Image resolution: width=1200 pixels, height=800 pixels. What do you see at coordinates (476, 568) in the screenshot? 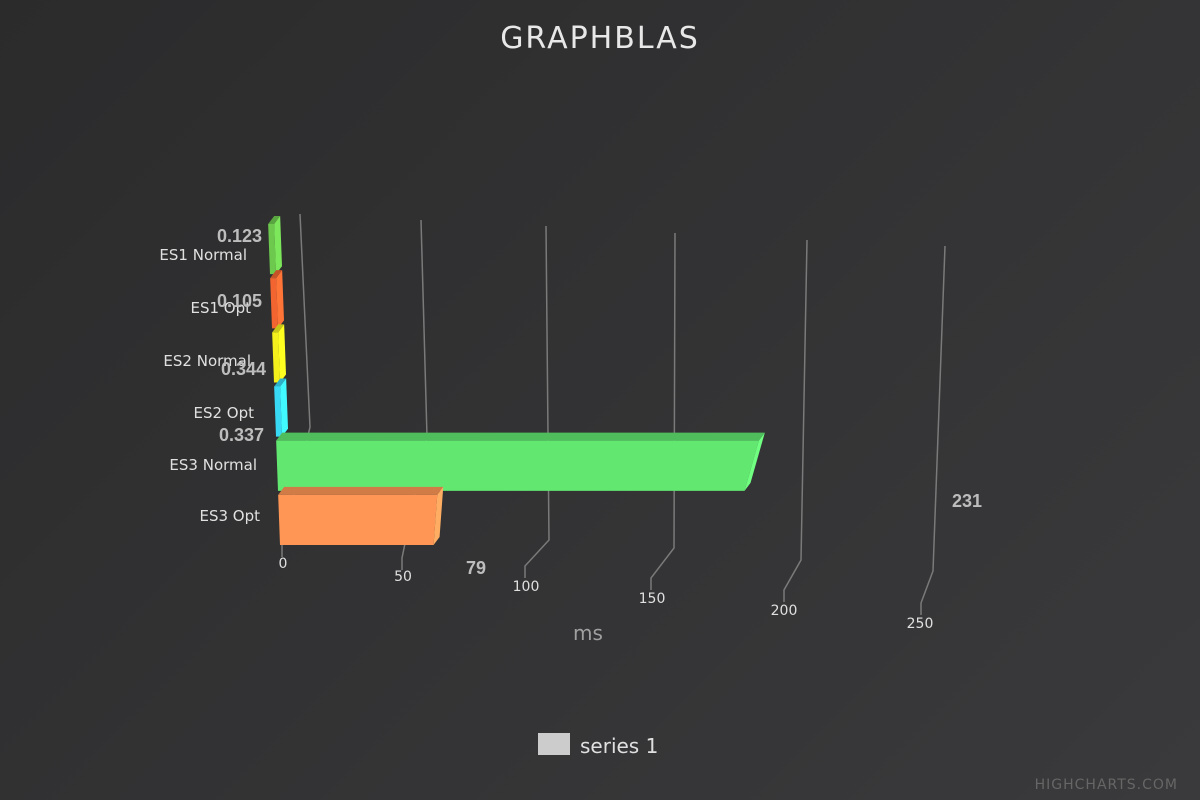
I see `data-label: 79` at bounding box center [476, 568].